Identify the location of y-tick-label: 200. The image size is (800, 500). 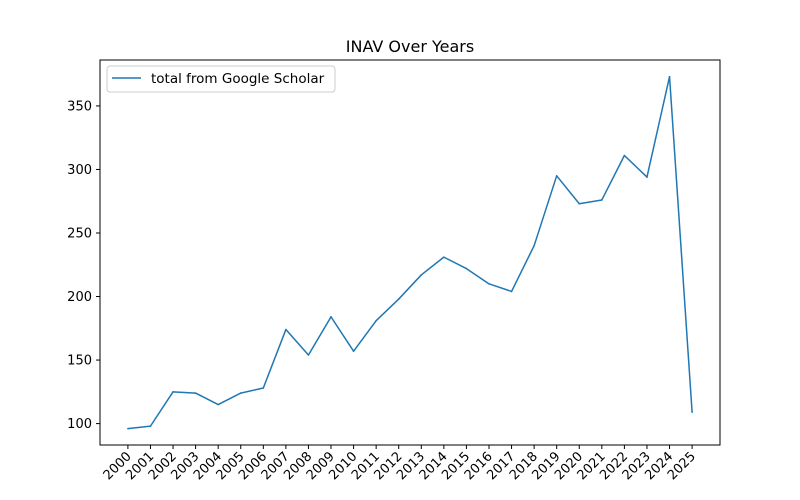
(79, 297).